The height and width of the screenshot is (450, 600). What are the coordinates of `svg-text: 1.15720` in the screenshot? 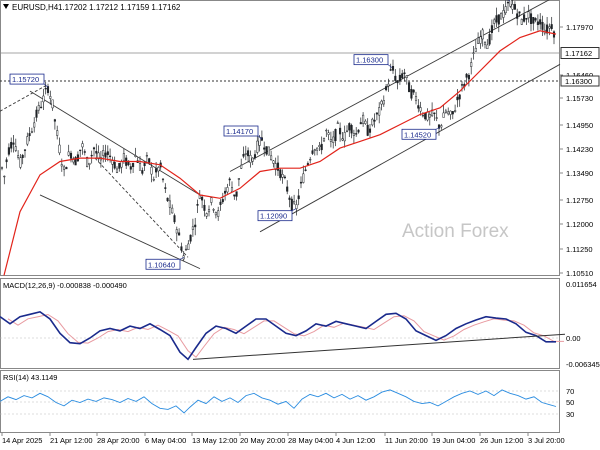 It's located at (25, 79).